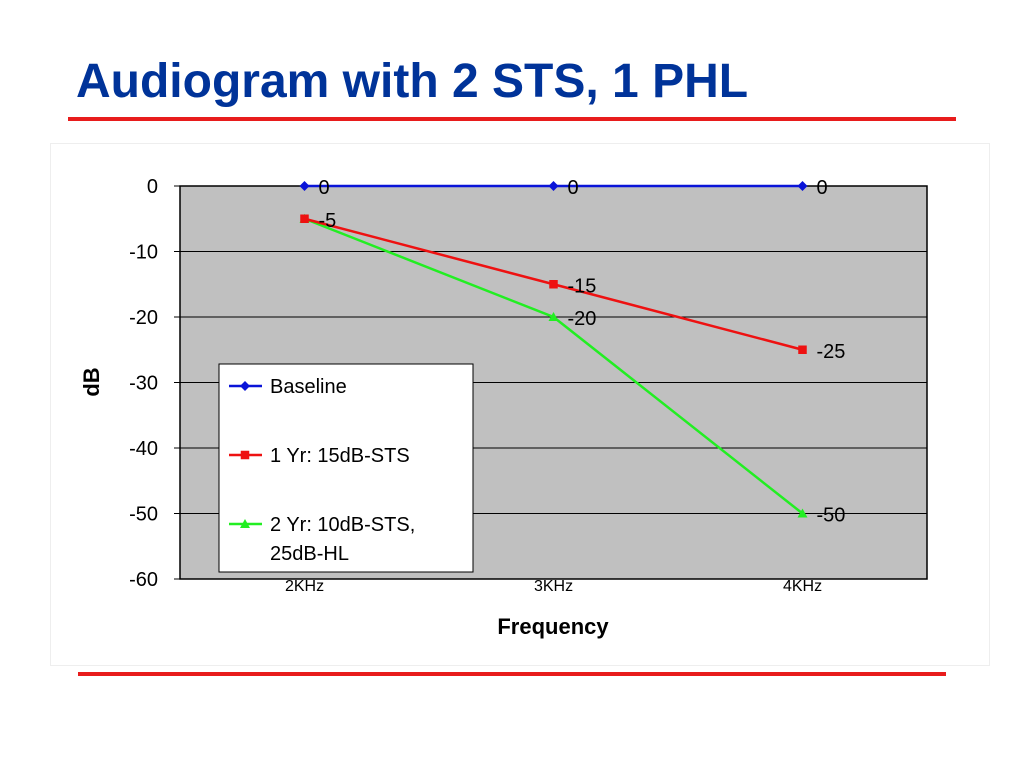 The height and width of the screenshot is (768, 1024). I want to click on legend-entry-0: Baseline, so click(288, 387).